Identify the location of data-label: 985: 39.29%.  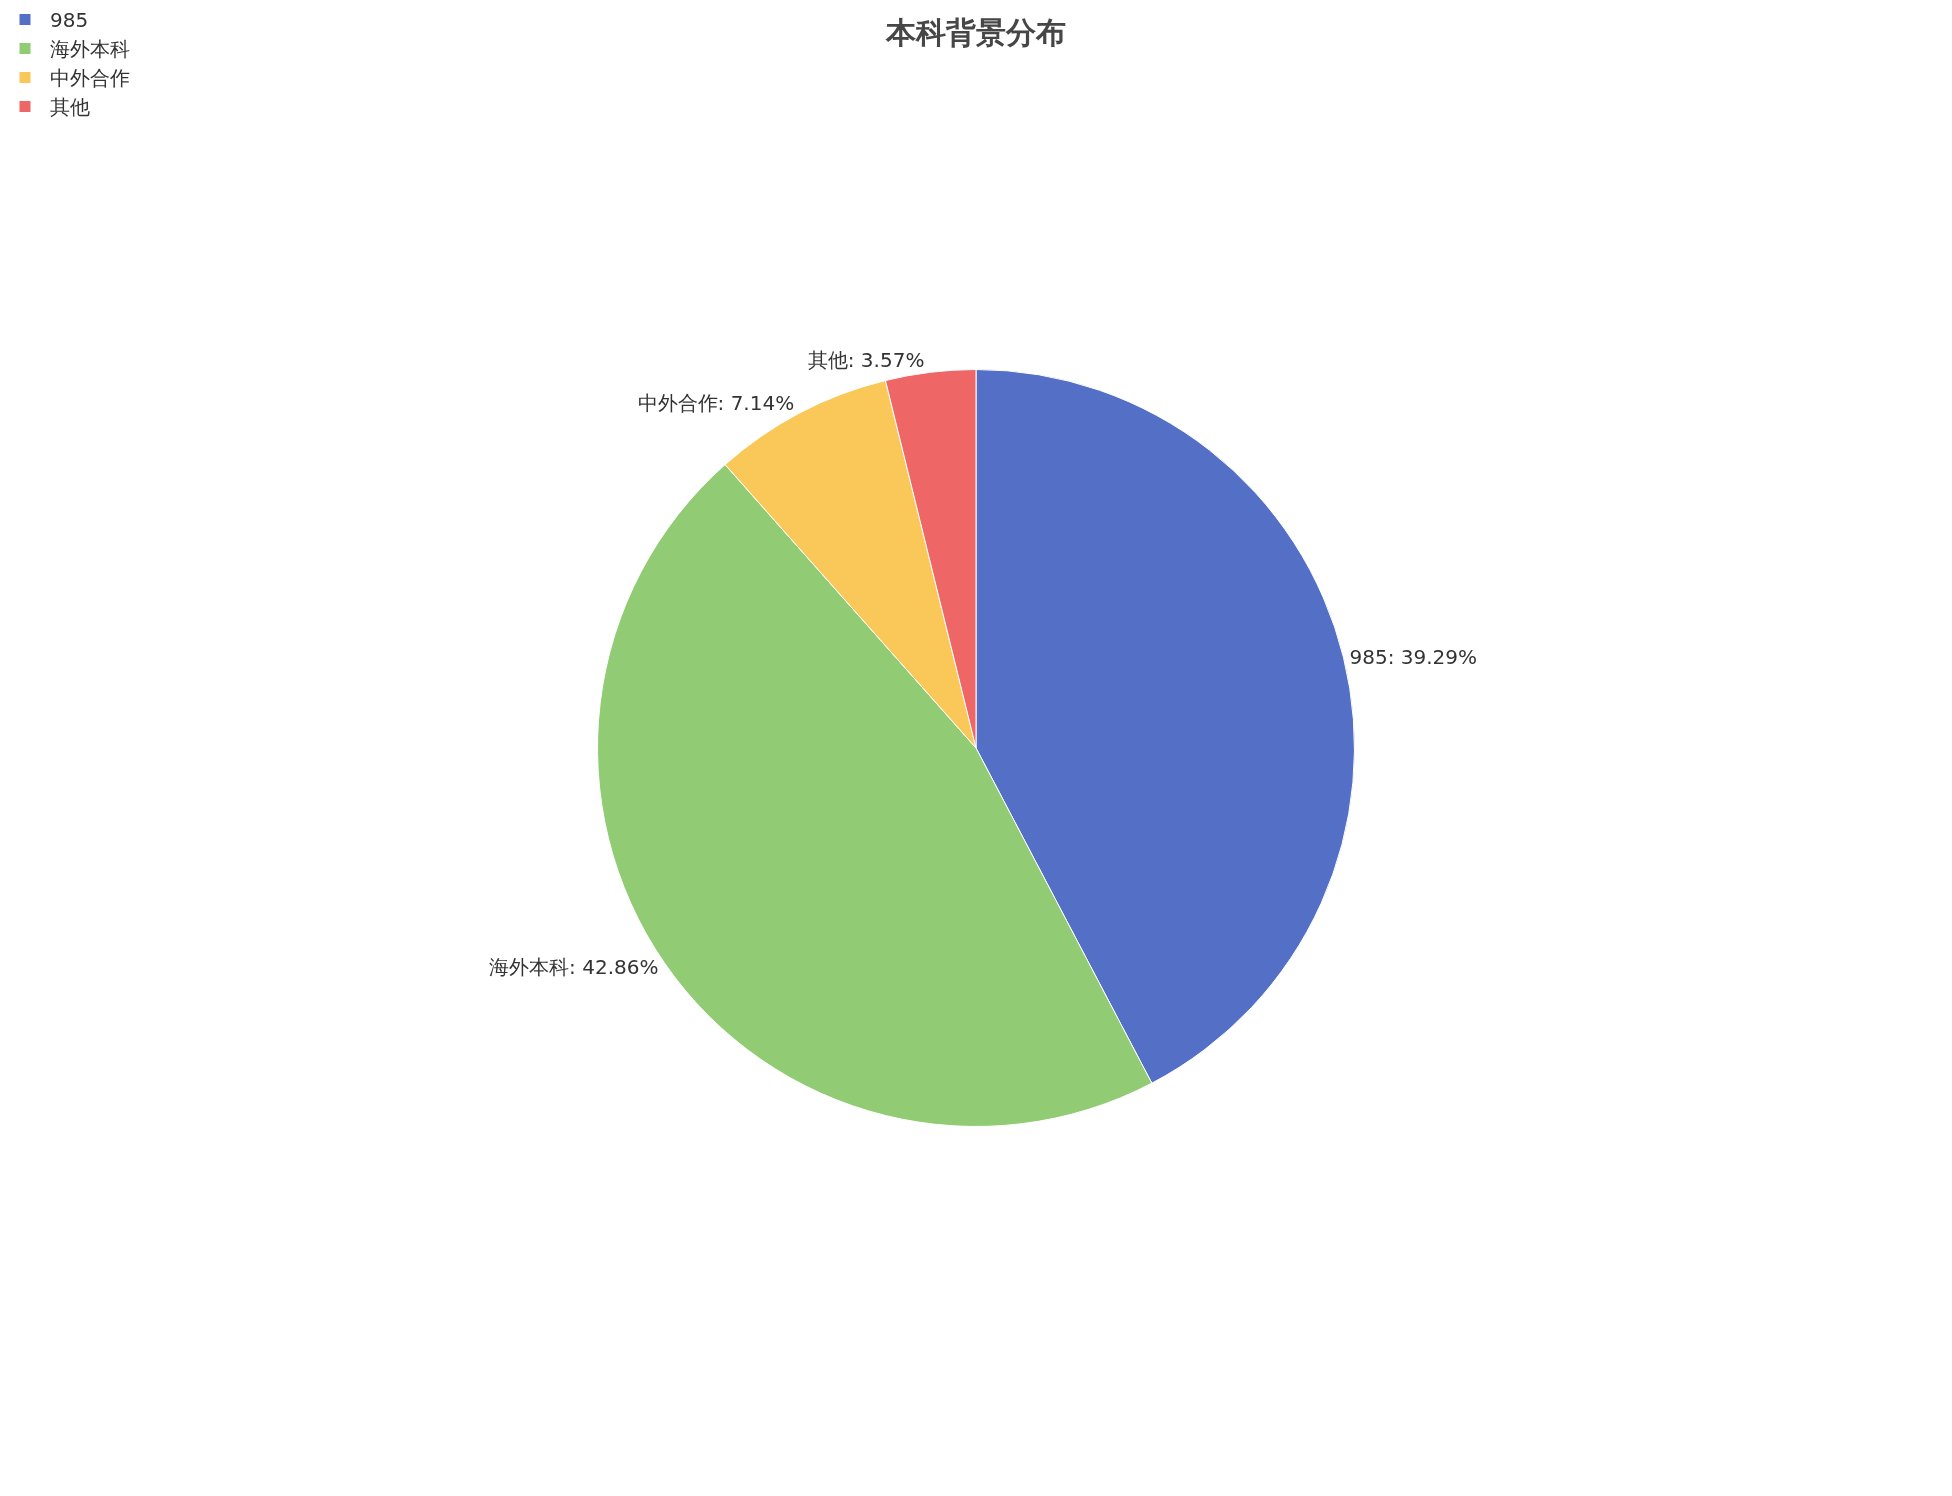
(1413, 656).